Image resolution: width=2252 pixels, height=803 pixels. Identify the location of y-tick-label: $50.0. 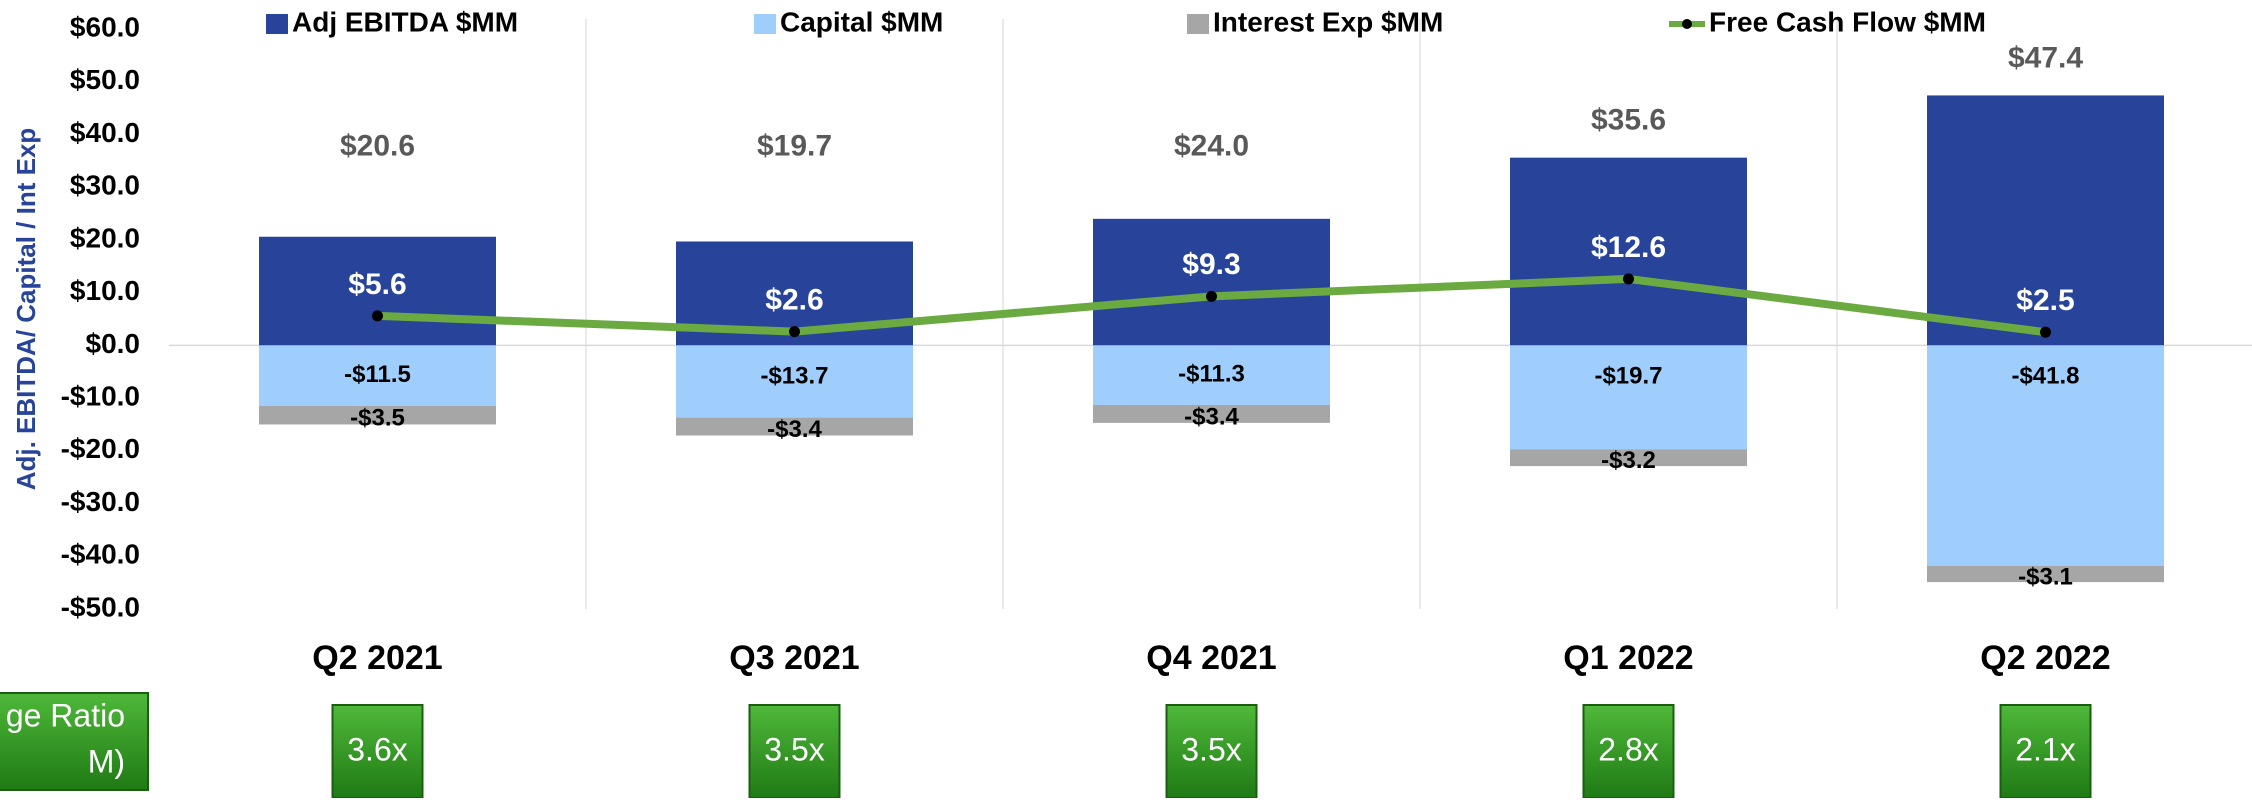
(105, 79).